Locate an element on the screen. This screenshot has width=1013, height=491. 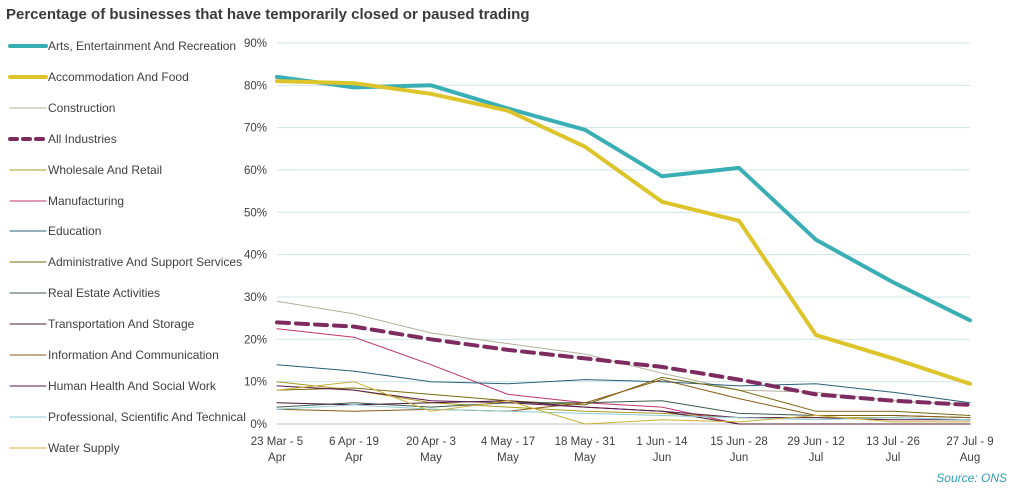
legend-label: Accommodation And Food is located at coordinates (118, 76).